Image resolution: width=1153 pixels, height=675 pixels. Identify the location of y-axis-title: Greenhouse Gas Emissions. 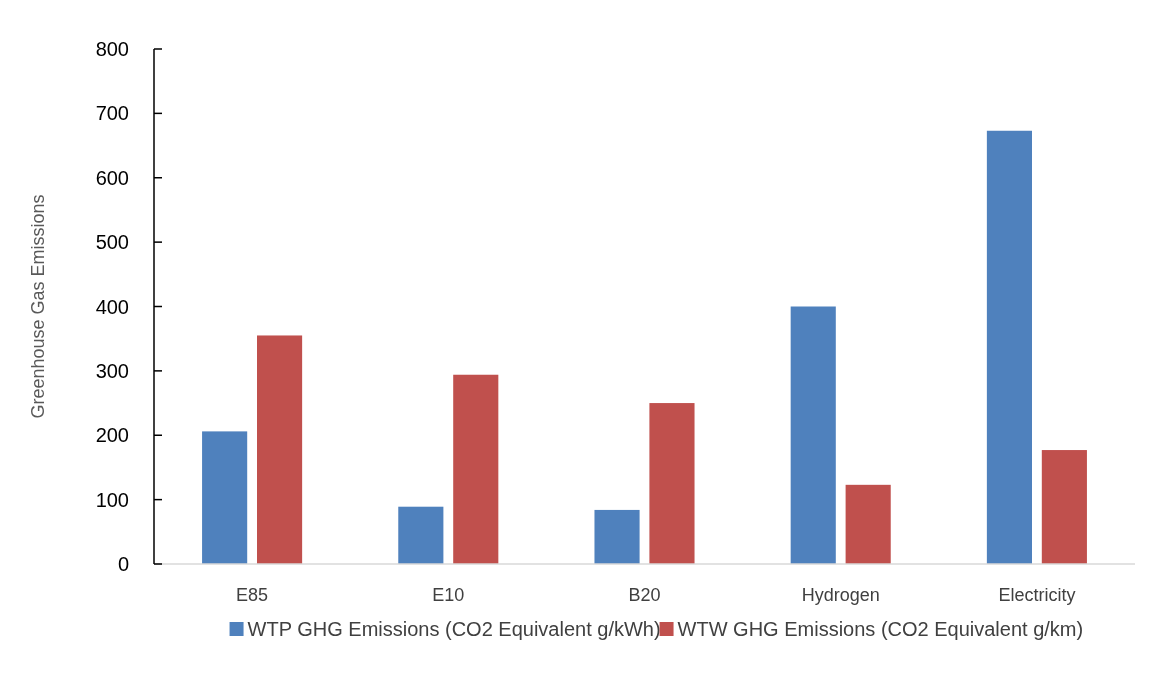
(38, 306).